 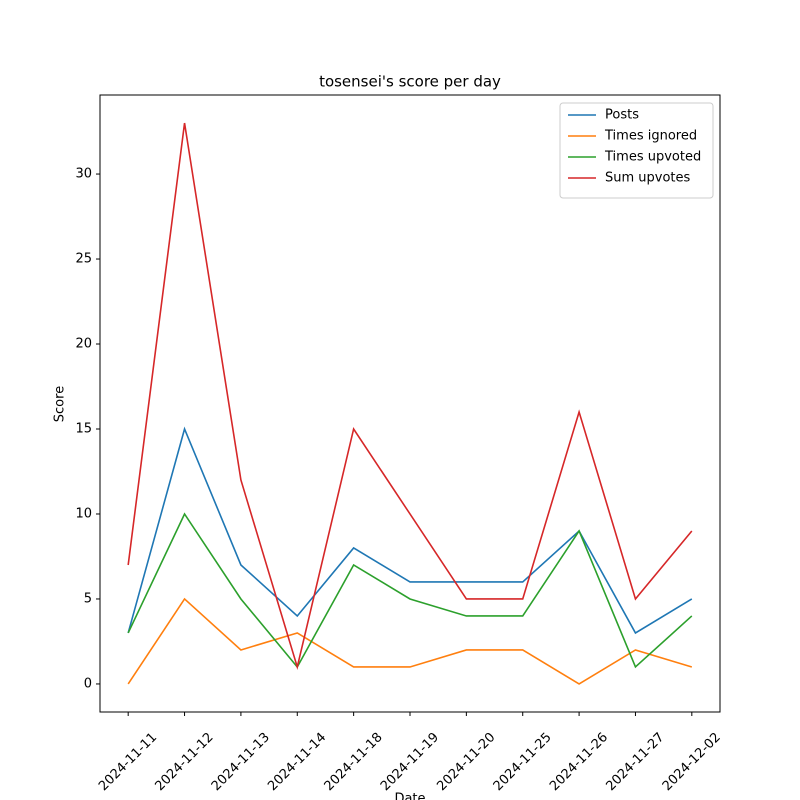 I want to click on legend-label: Times upvoted, so click(x=652, y=157).